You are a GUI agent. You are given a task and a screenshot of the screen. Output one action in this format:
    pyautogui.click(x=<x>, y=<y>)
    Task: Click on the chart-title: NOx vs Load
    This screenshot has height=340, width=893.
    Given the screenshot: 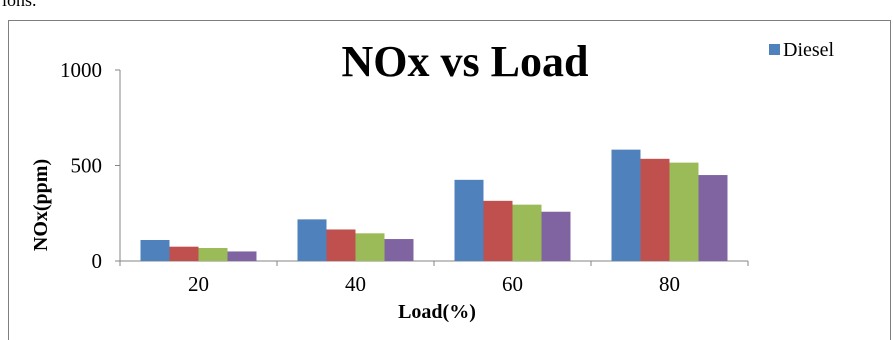 What is the action you would take?
    pyautogui.click(x=465, y=61)
    